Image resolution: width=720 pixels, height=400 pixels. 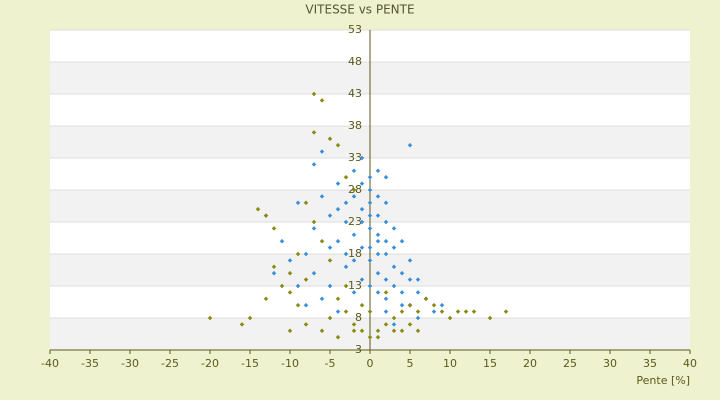 I want to click on y-tick-label: 18, so click(x=355, y=253).